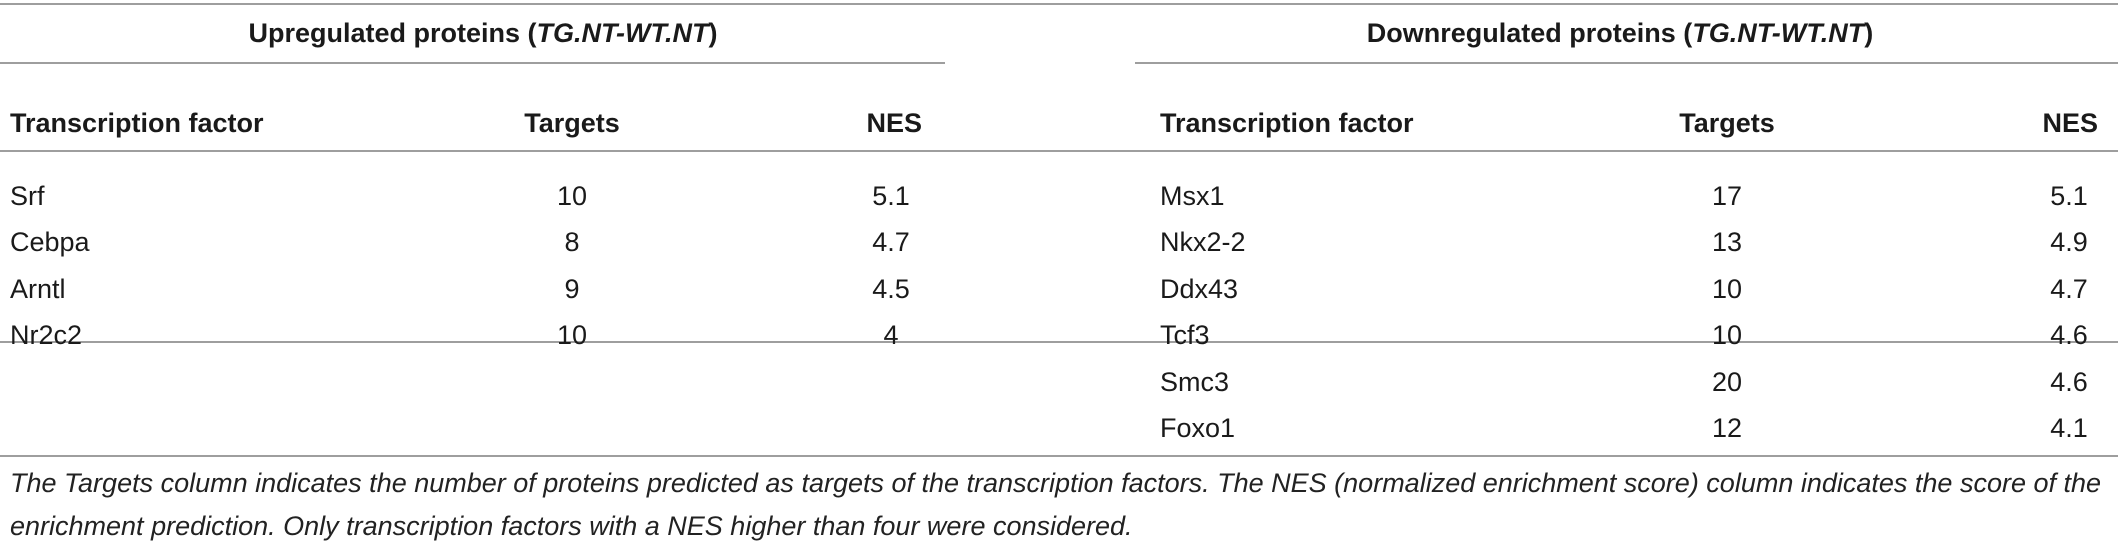 This screenshot has width=2118, height=552. What do you see at coordinates (46, 335) in the screenshot?
I see `table-cell-tf: Nr2c2` at bounding box center [46, 335].